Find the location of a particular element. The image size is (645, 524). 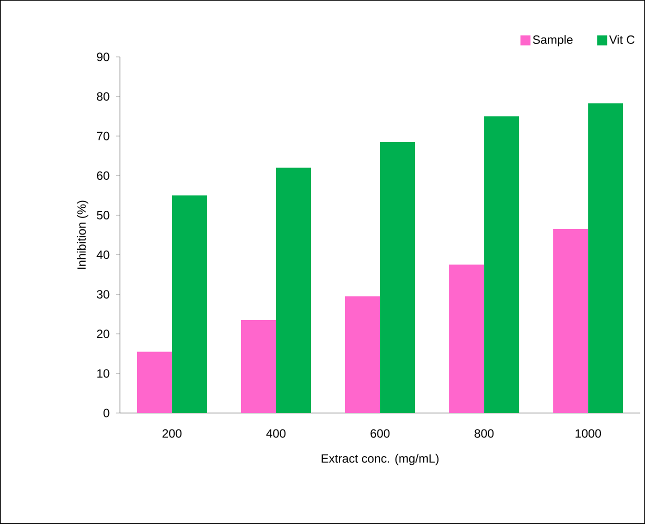

x-tick-label: 600 is located at coordinates (380, 433).